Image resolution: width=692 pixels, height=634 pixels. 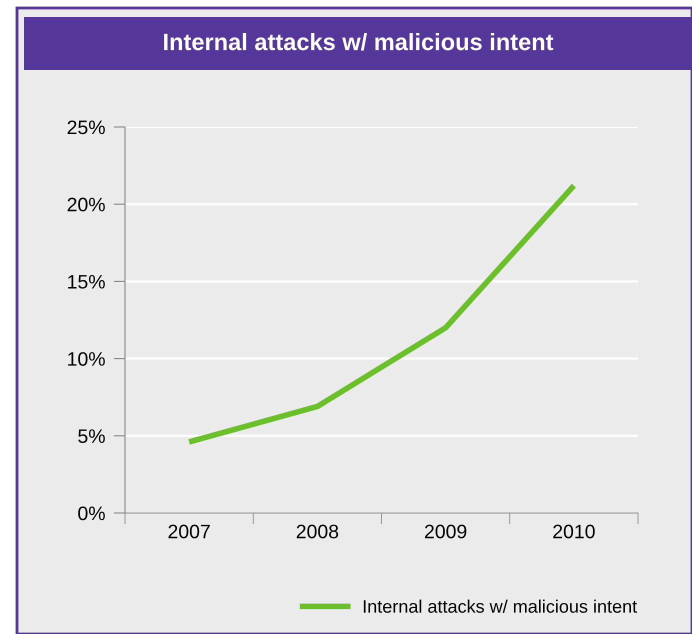 What do you see at coordinates (445, 531) in the screenshot?
I see `x-tick-label: 2009` at bounding box center [445, 531].